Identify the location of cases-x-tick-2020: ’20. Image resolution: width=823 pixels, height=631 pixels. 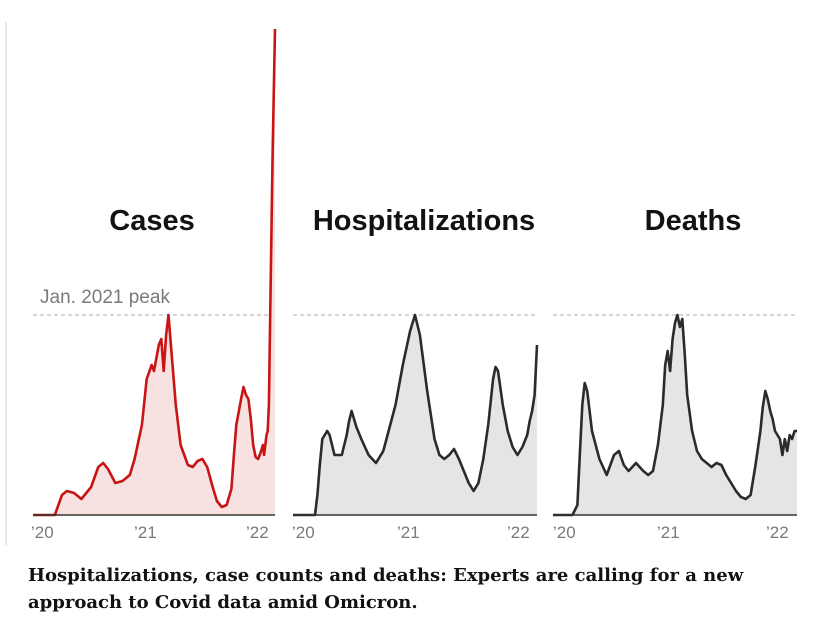
(42, 532).